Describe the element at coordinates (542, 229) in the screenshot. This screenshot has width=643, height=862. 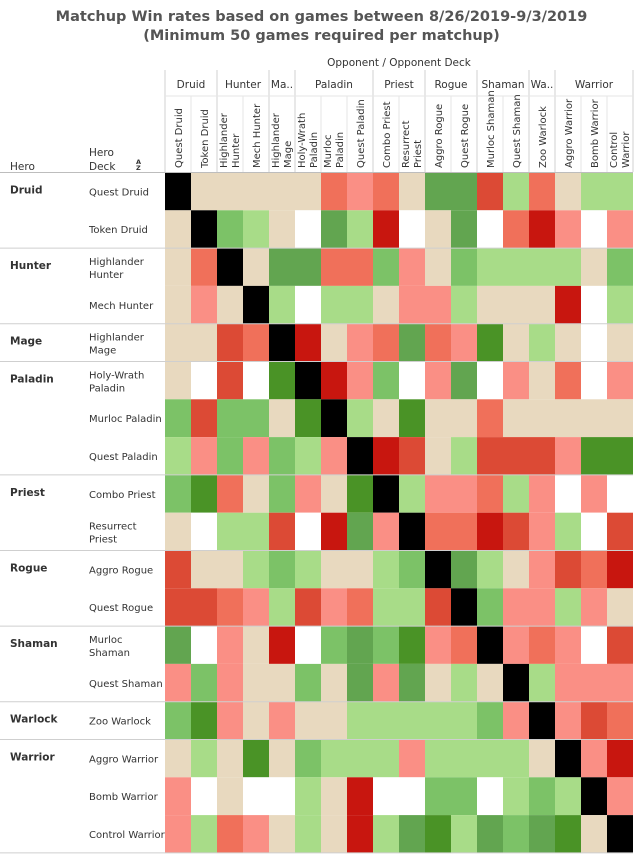
I see `heatmap-cell-r1-c14` at that location.